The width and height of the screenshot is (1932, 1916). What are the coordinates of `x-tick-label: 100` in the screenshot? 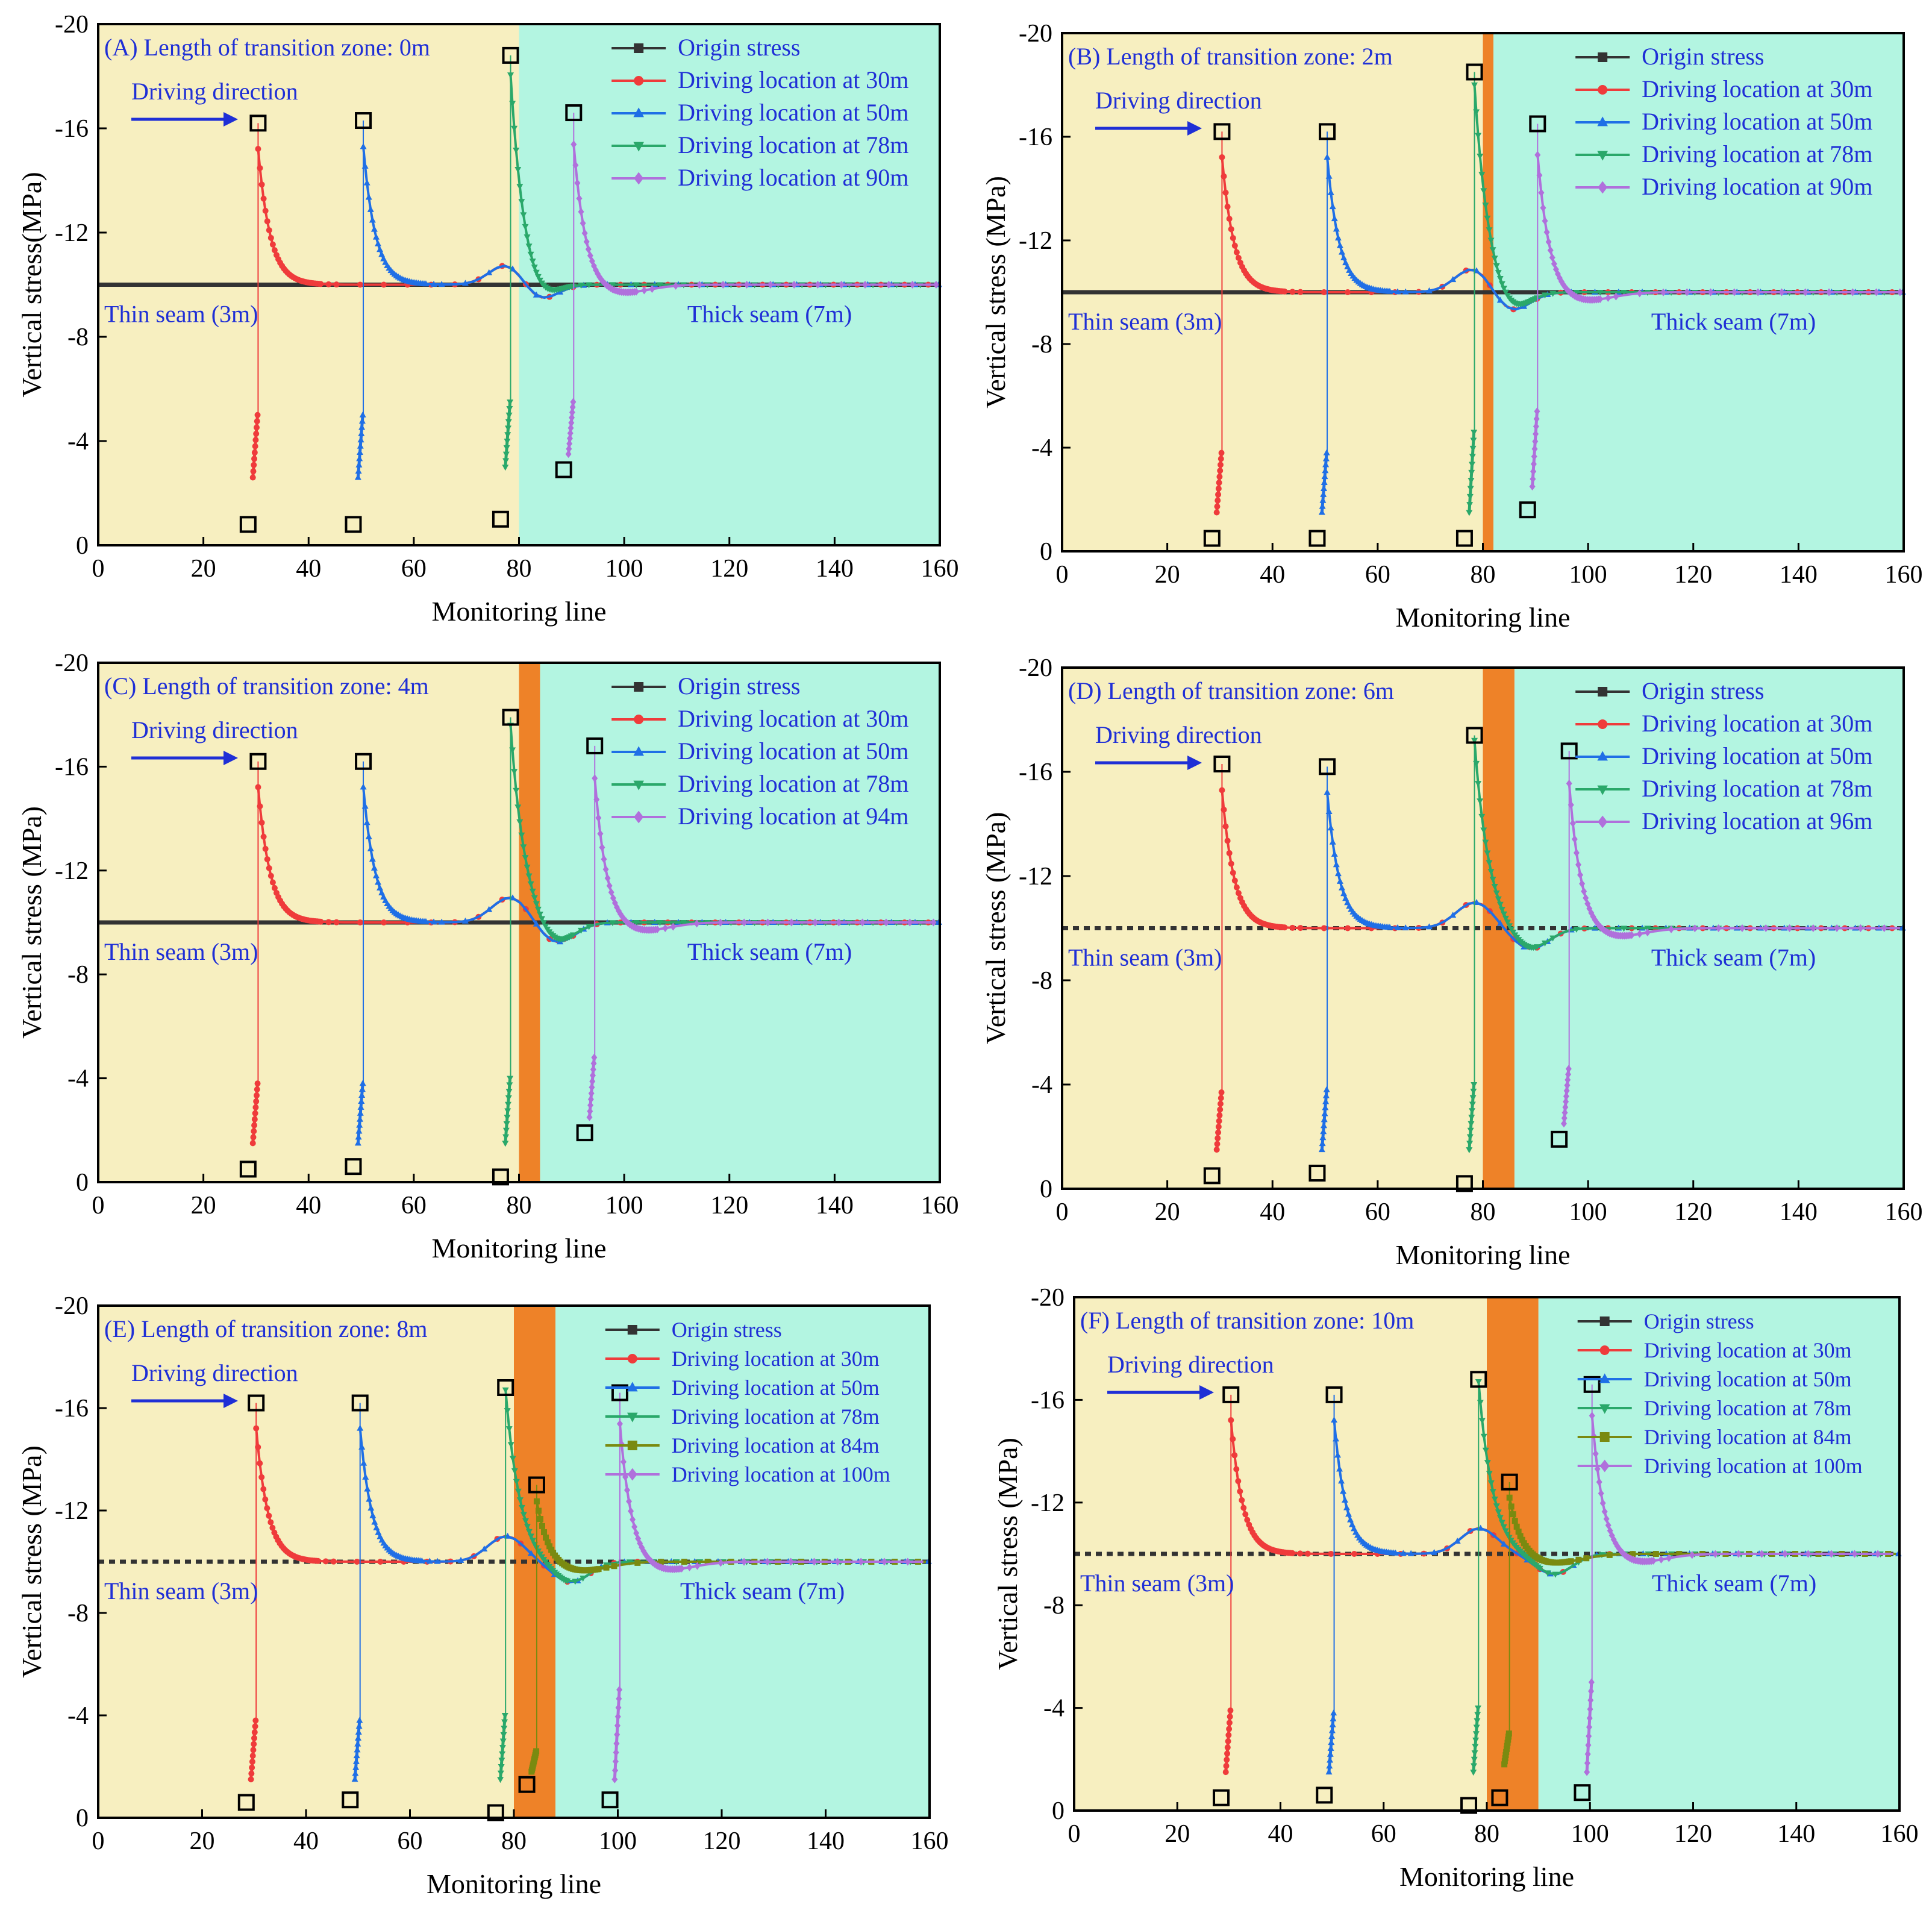 It's located at (624, 569).